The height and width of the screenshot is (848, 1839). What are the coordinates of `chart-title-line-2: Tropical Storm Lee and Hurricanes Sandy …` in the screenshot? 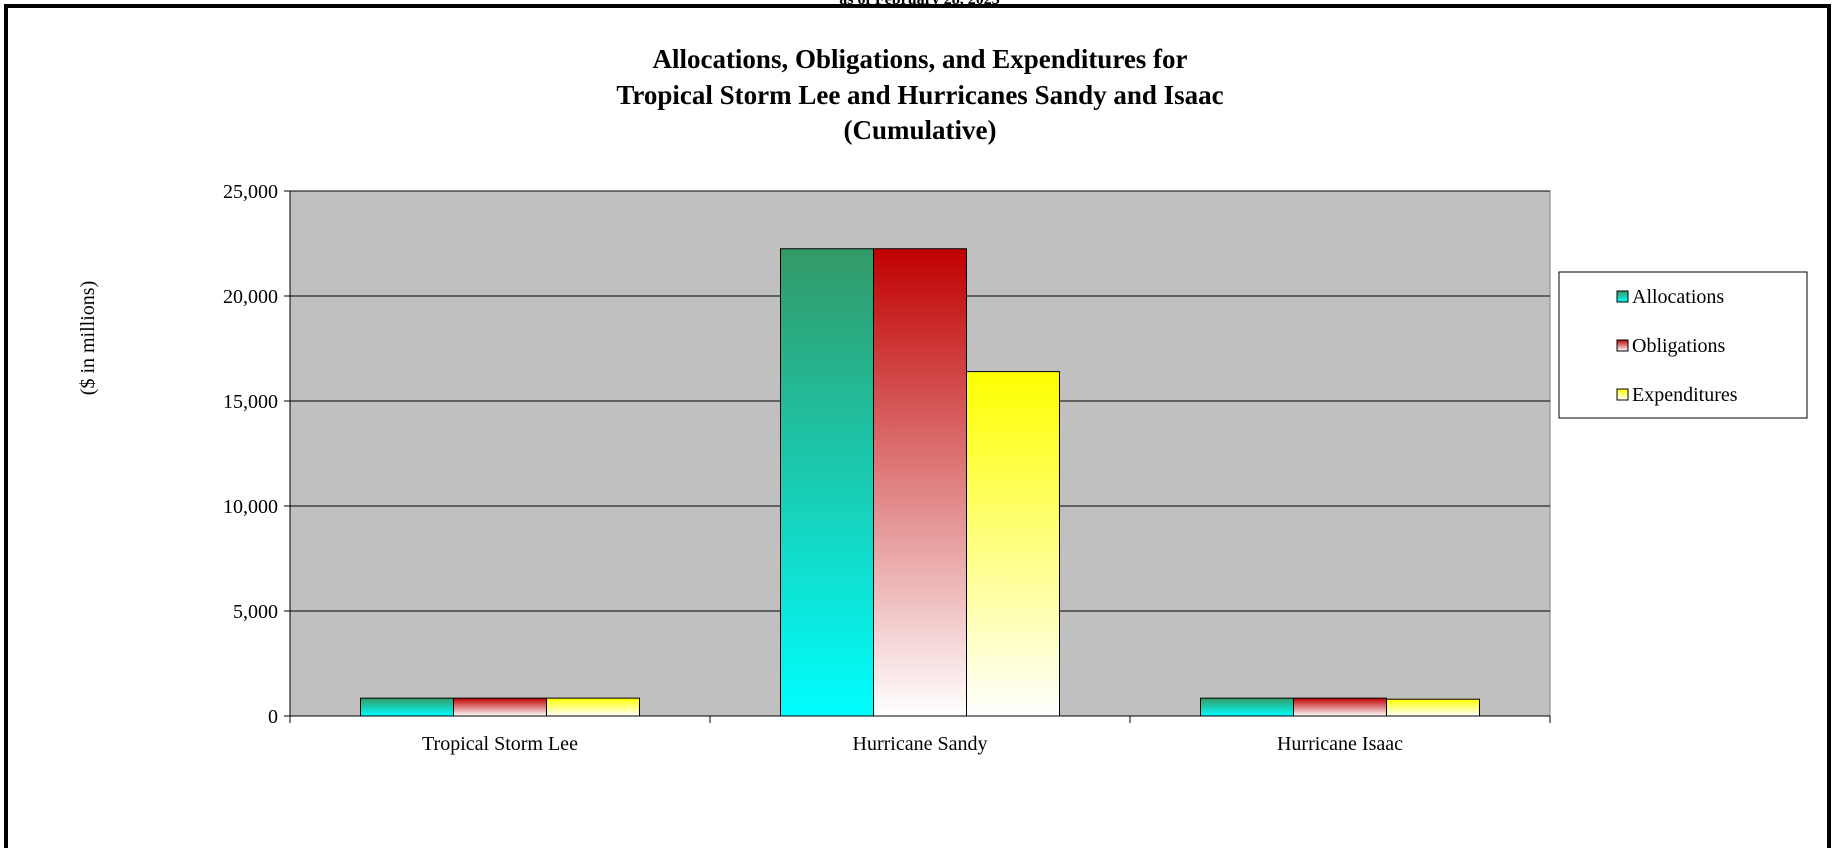 It's located at (919, 95).